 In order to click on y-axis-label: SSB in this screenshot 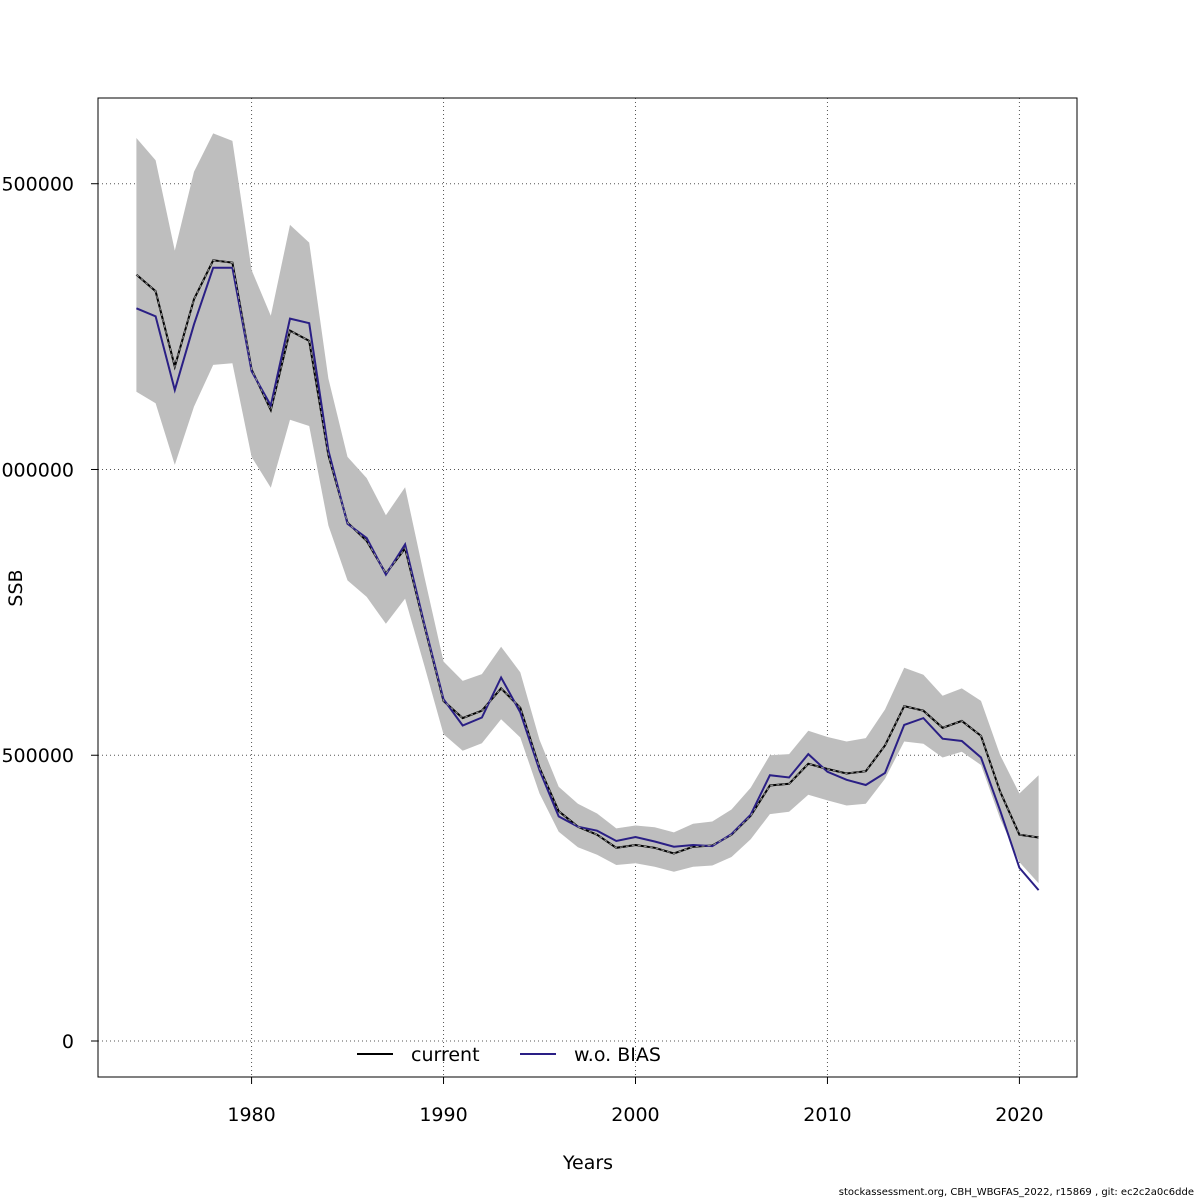, I will do `click(16, 587)`.